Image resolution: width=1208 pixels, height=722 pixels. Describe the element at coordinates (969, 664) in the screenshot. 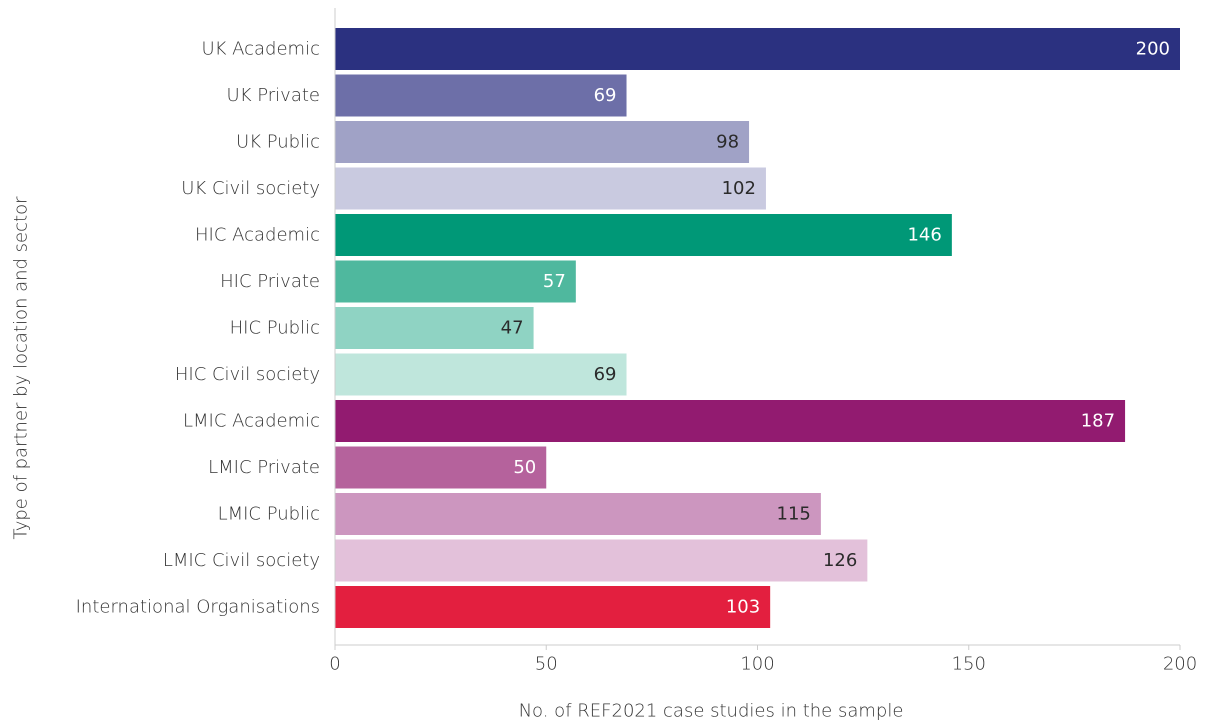

I see `x-tick-label: 150` at that location.